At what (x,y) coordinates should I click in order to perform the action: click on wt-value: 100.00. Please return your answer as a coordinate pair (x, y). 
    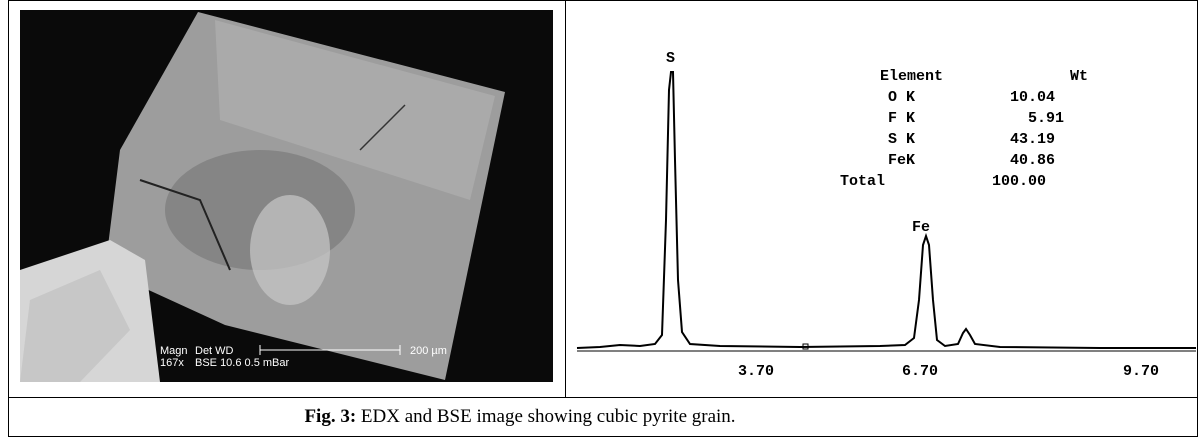
    Looking at the image, I should click on (1019, 181).